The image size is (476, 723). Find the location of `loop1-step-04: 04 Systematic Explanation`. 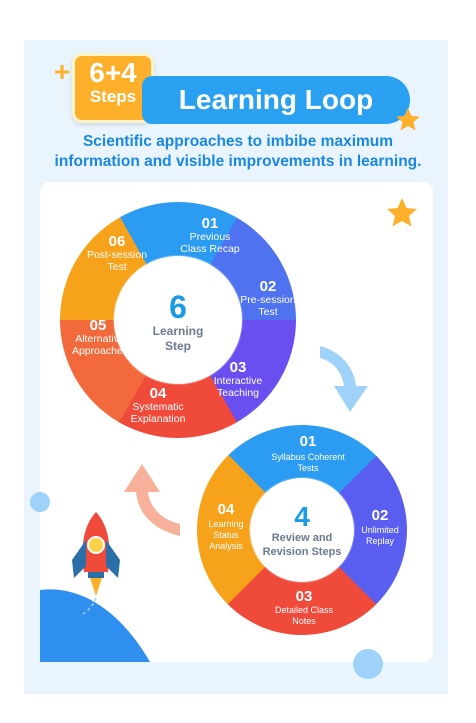

loop1-step-04: 04 Systematic Explanation is located at coordinates (158, 405).